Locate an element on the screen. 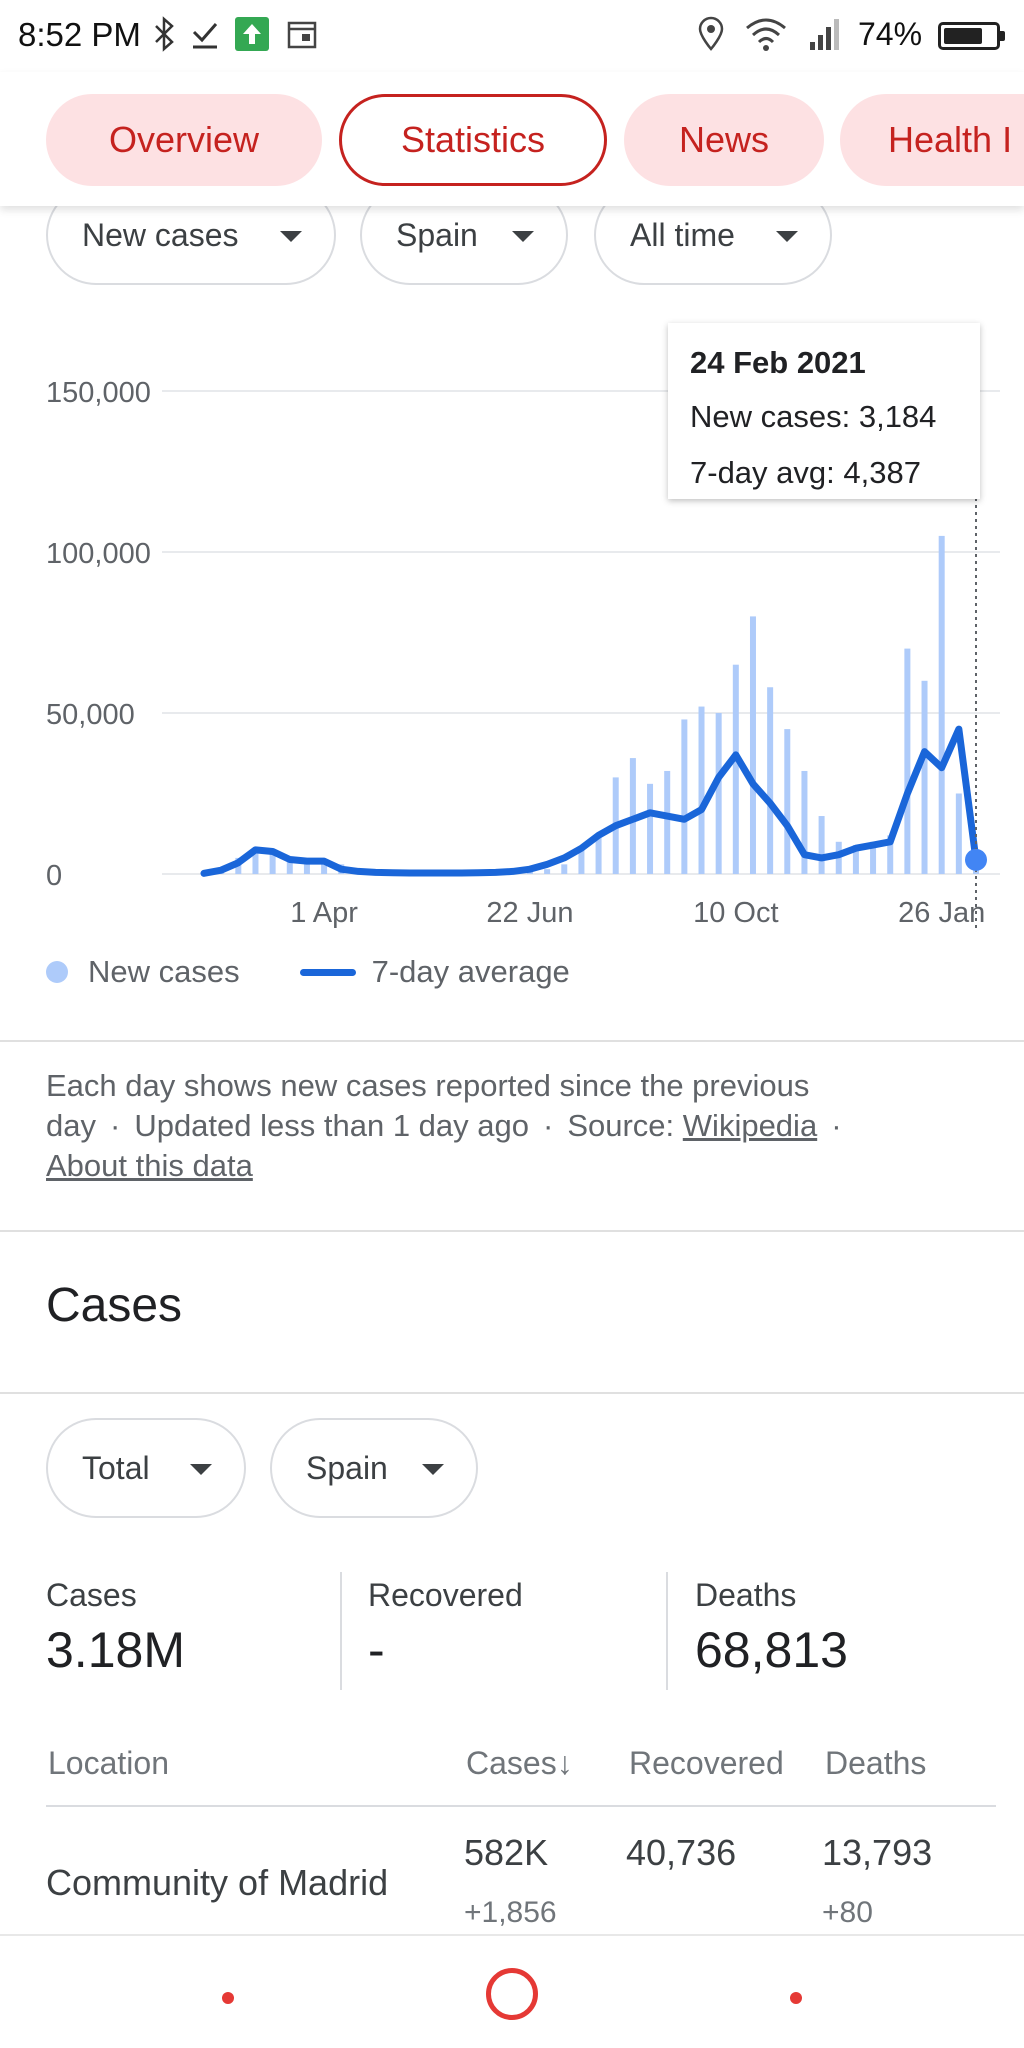 This screenshot has width=1024, height=2048. footnote-source-label: Source: is located at coordinates (621, 1125).